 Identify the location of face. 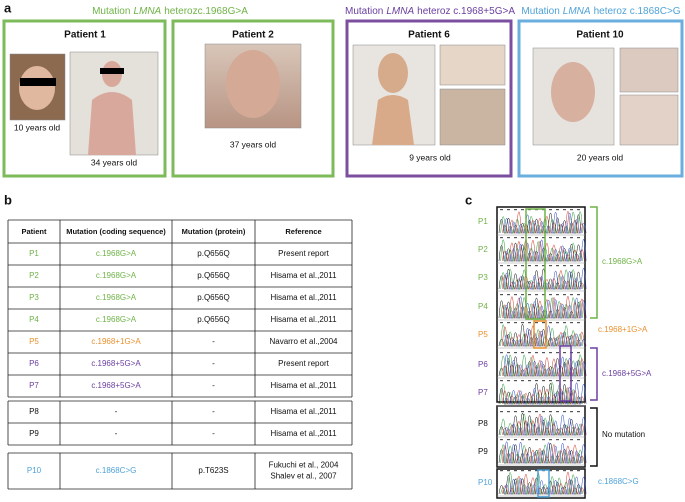
(253, 84).